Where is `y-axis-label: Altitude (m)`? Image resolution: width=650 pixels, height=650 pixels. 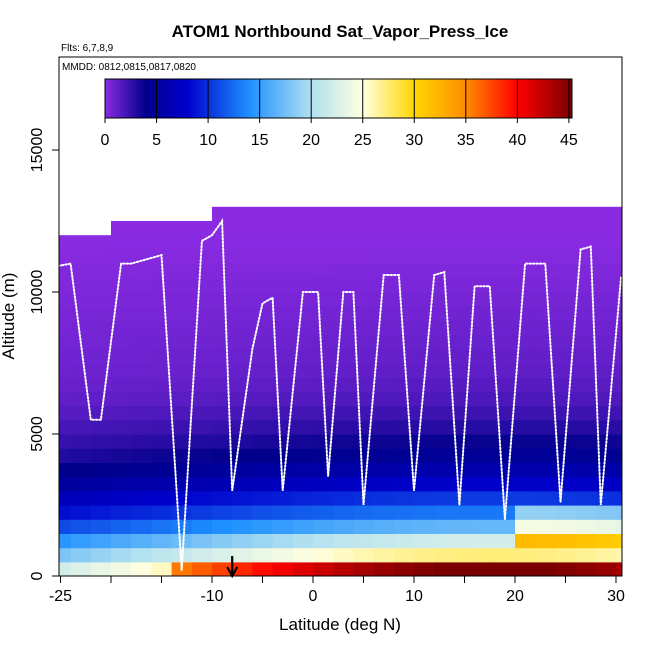
y-axis-label: Altitude (m) is located at coordinates (9, 316).